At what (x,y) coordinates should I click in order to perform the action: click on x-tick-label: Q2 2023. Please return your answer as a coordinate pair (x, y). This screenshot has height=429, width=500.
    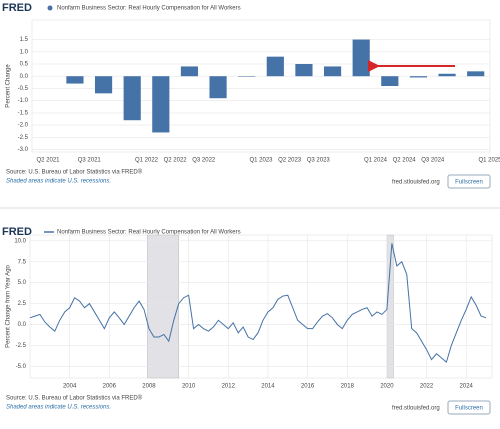
    Looking at the image, I should click on (290, 161).